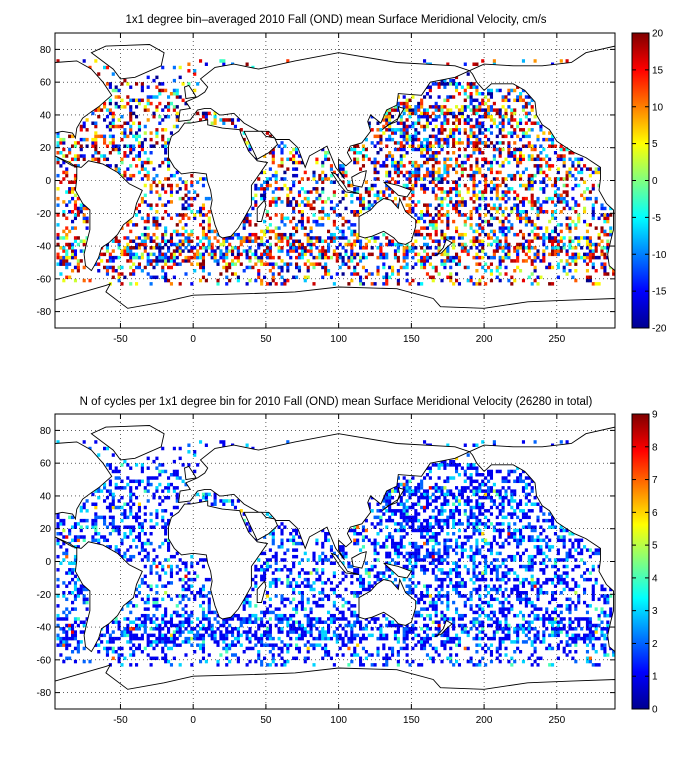  I want to click on coastline, so click(542, 152).